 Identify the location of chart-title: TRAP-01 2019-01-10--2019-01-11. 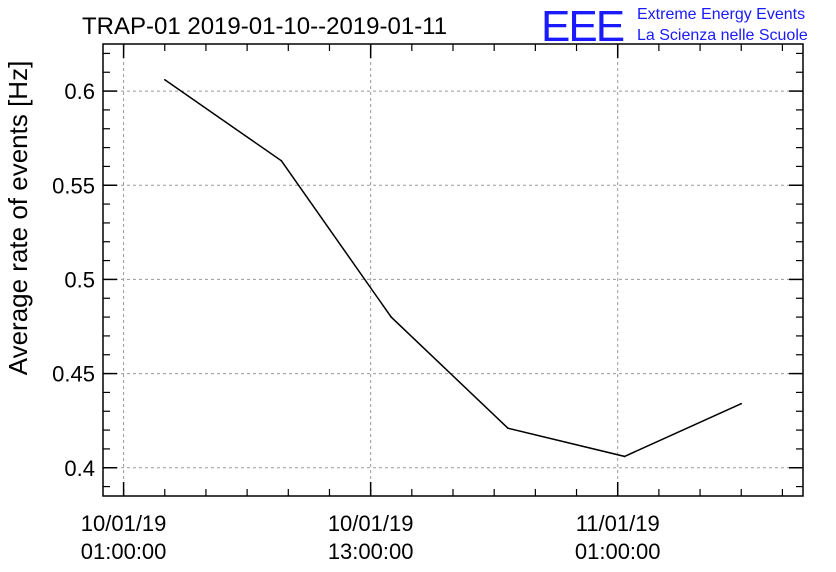
(264, 26).